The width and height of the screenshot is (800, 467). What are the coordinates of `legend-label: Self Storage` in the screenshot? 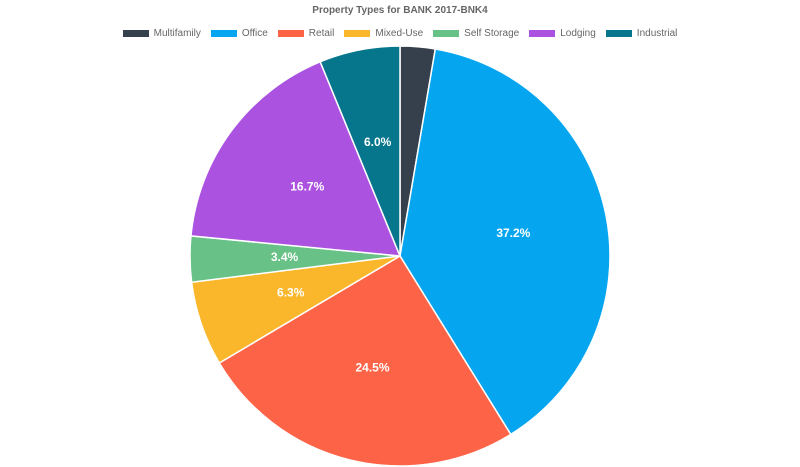 It's located at (492, 33).